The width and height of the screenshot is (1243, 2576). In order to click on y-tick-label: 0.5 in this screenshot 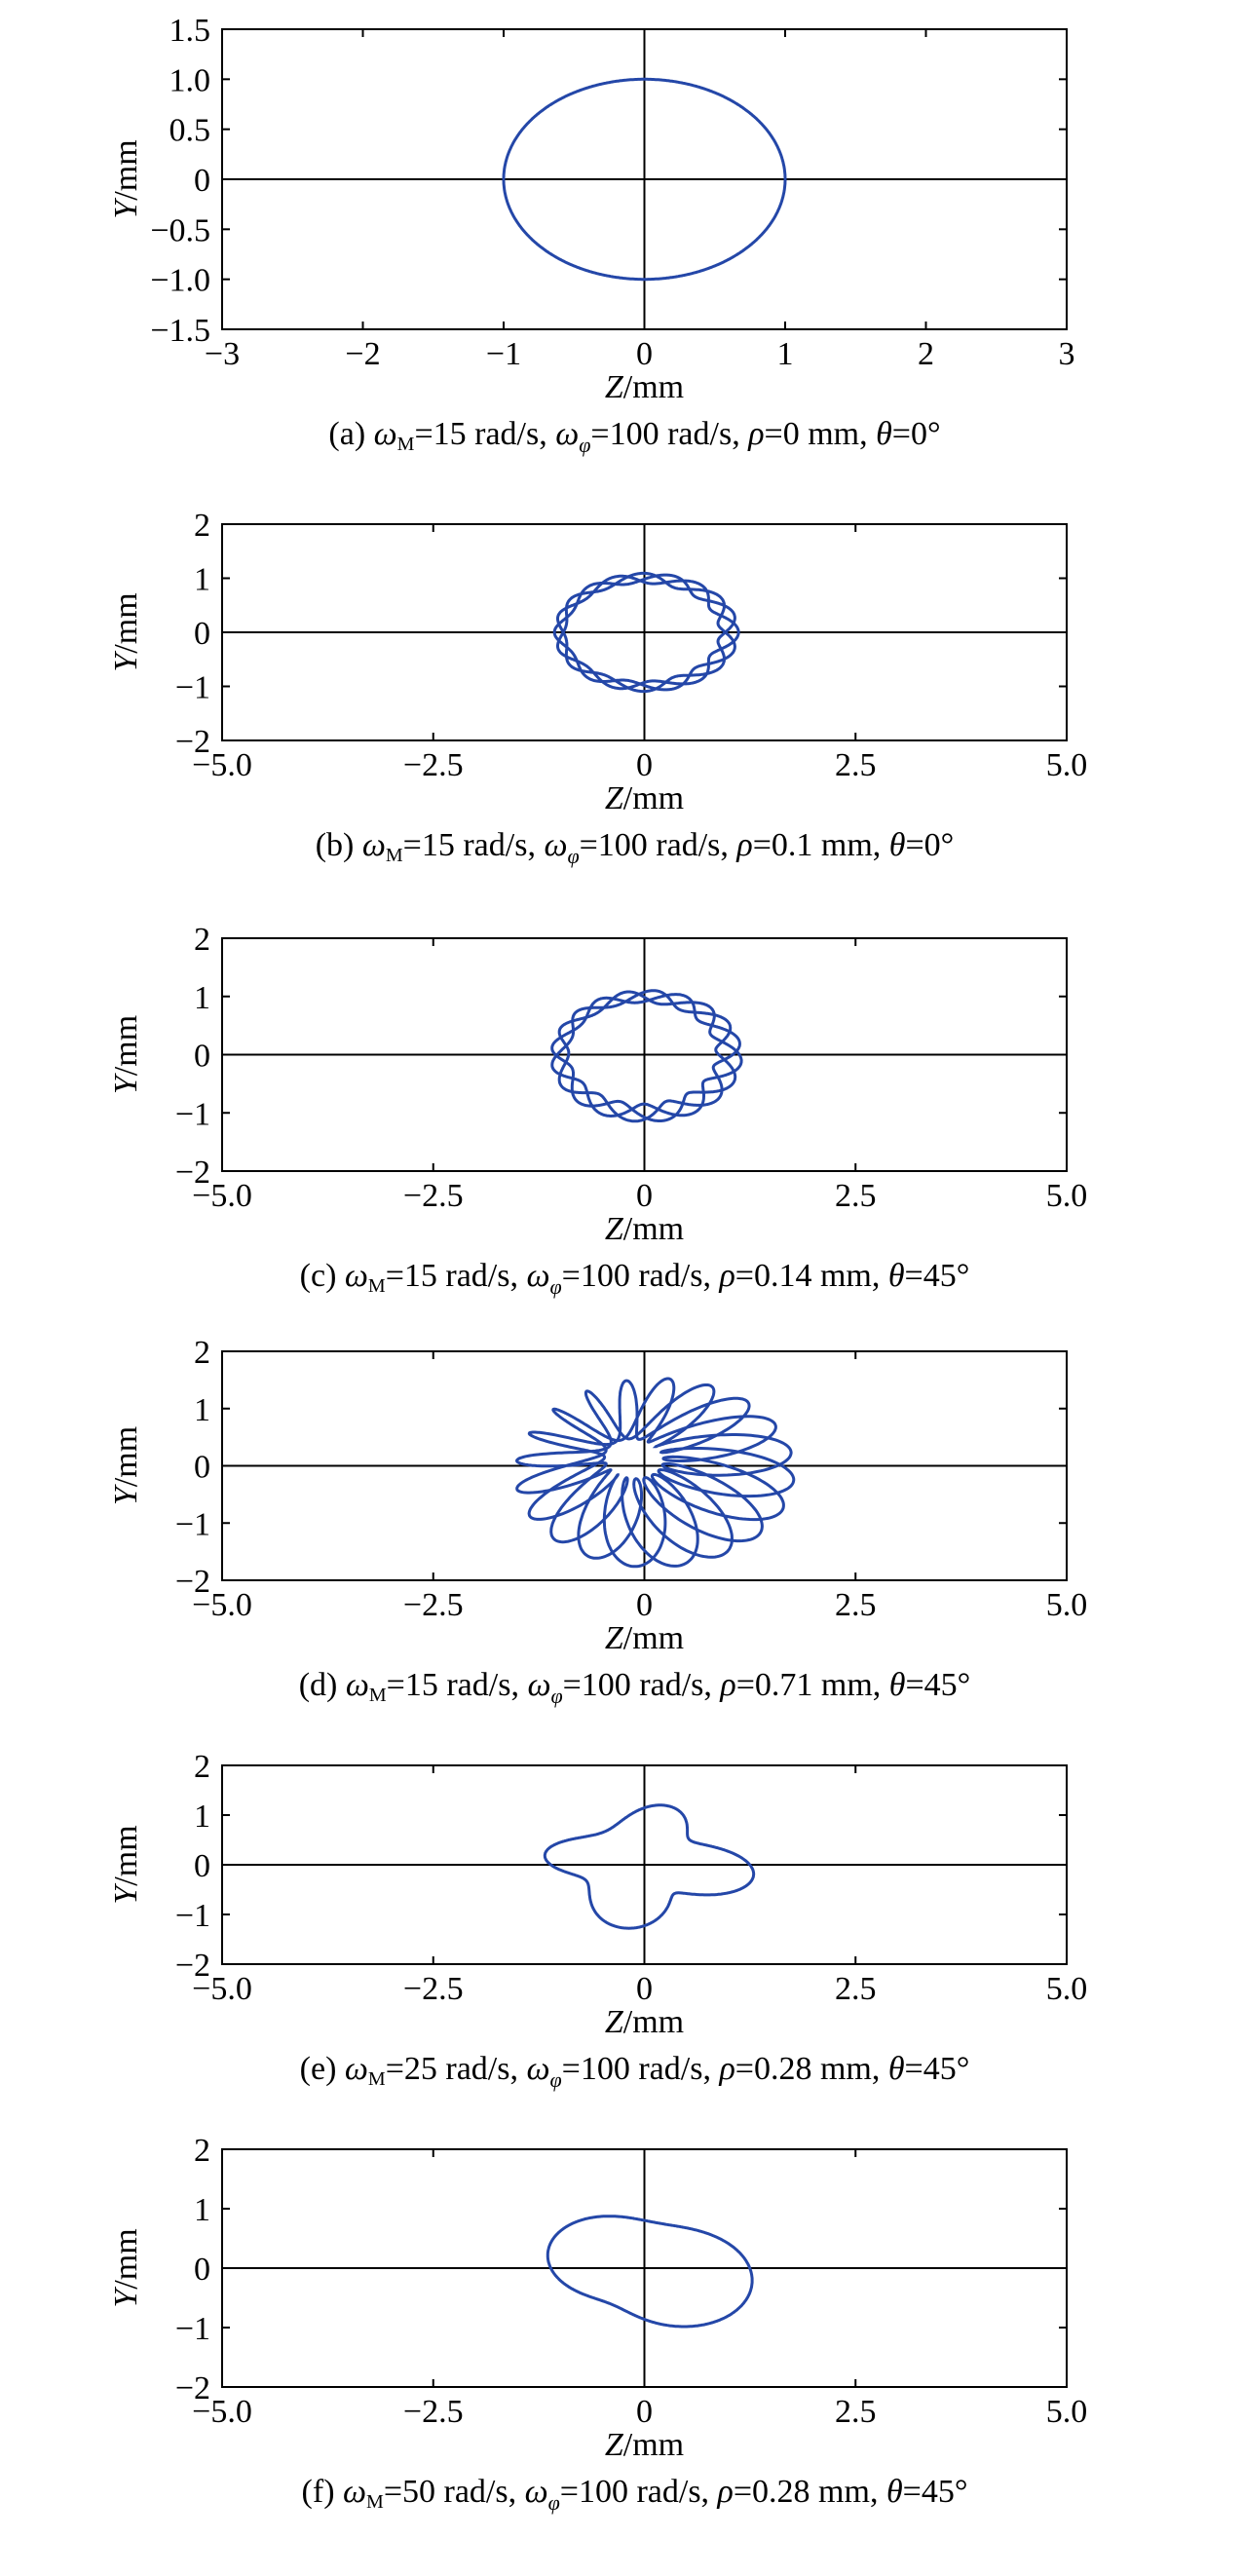, I will do `click(190, 131)`.